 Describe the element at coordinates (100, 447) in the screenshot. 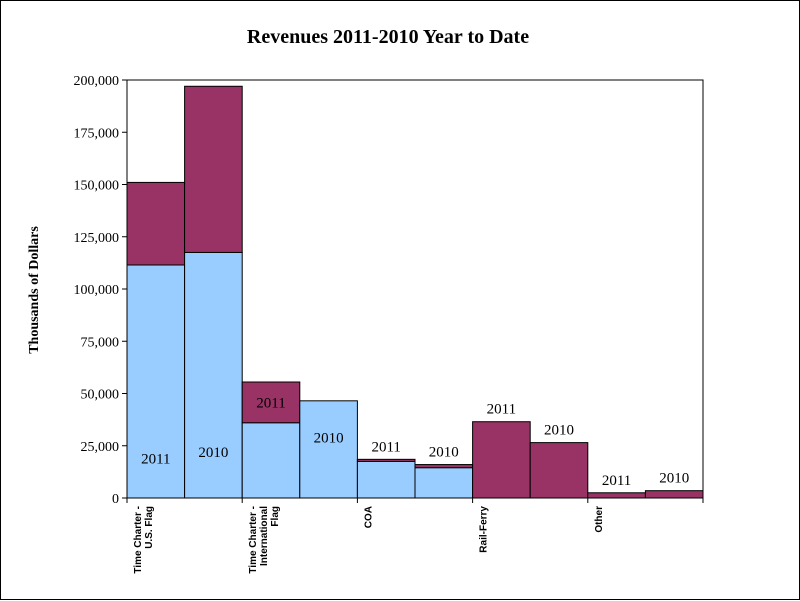

I see `y-tick-label: 25,000` at that location.